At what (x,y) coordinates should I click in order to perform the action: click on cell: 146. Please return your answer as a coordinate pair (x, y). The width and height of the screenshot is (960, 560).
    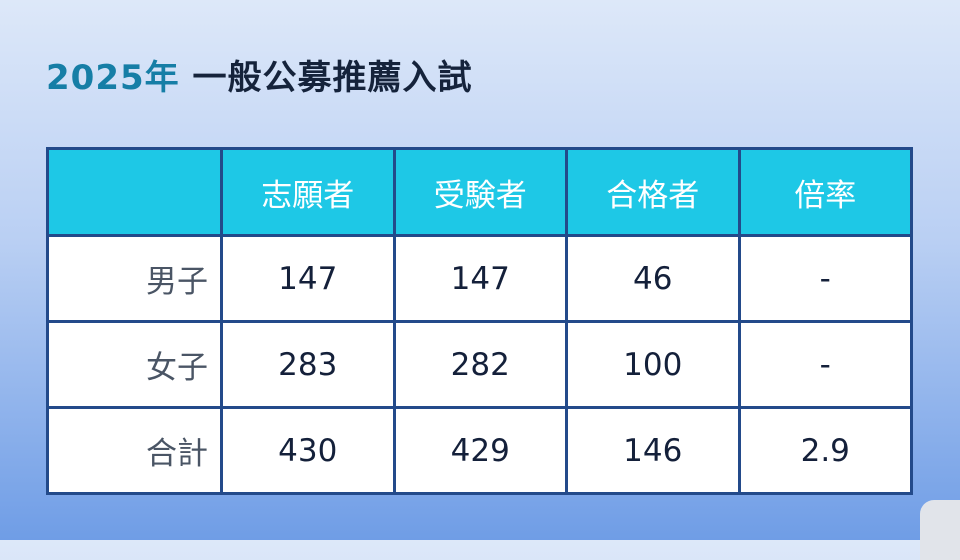
    Looking at the image, I should click on (653, 450).